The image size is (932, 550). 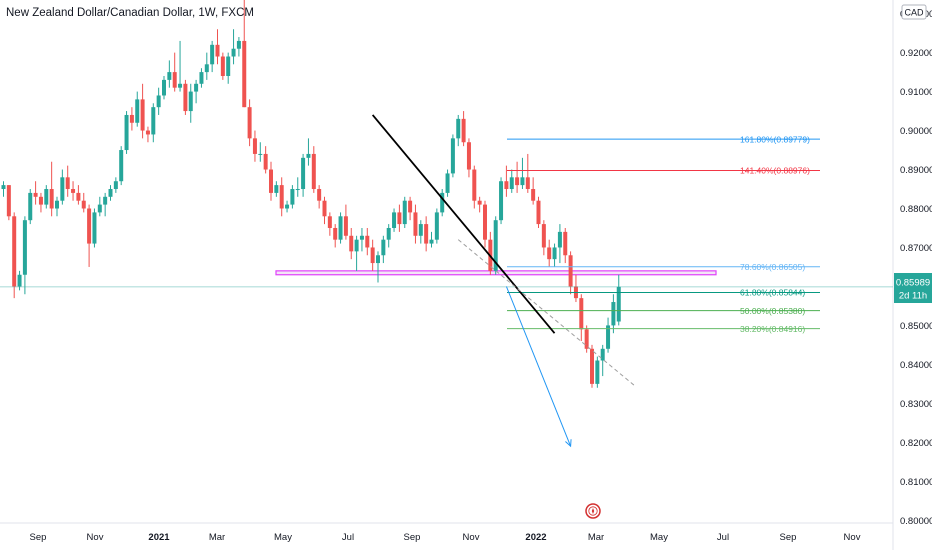 I want to click on y-tick-label: 0.83000, so click(x=916, y=404).